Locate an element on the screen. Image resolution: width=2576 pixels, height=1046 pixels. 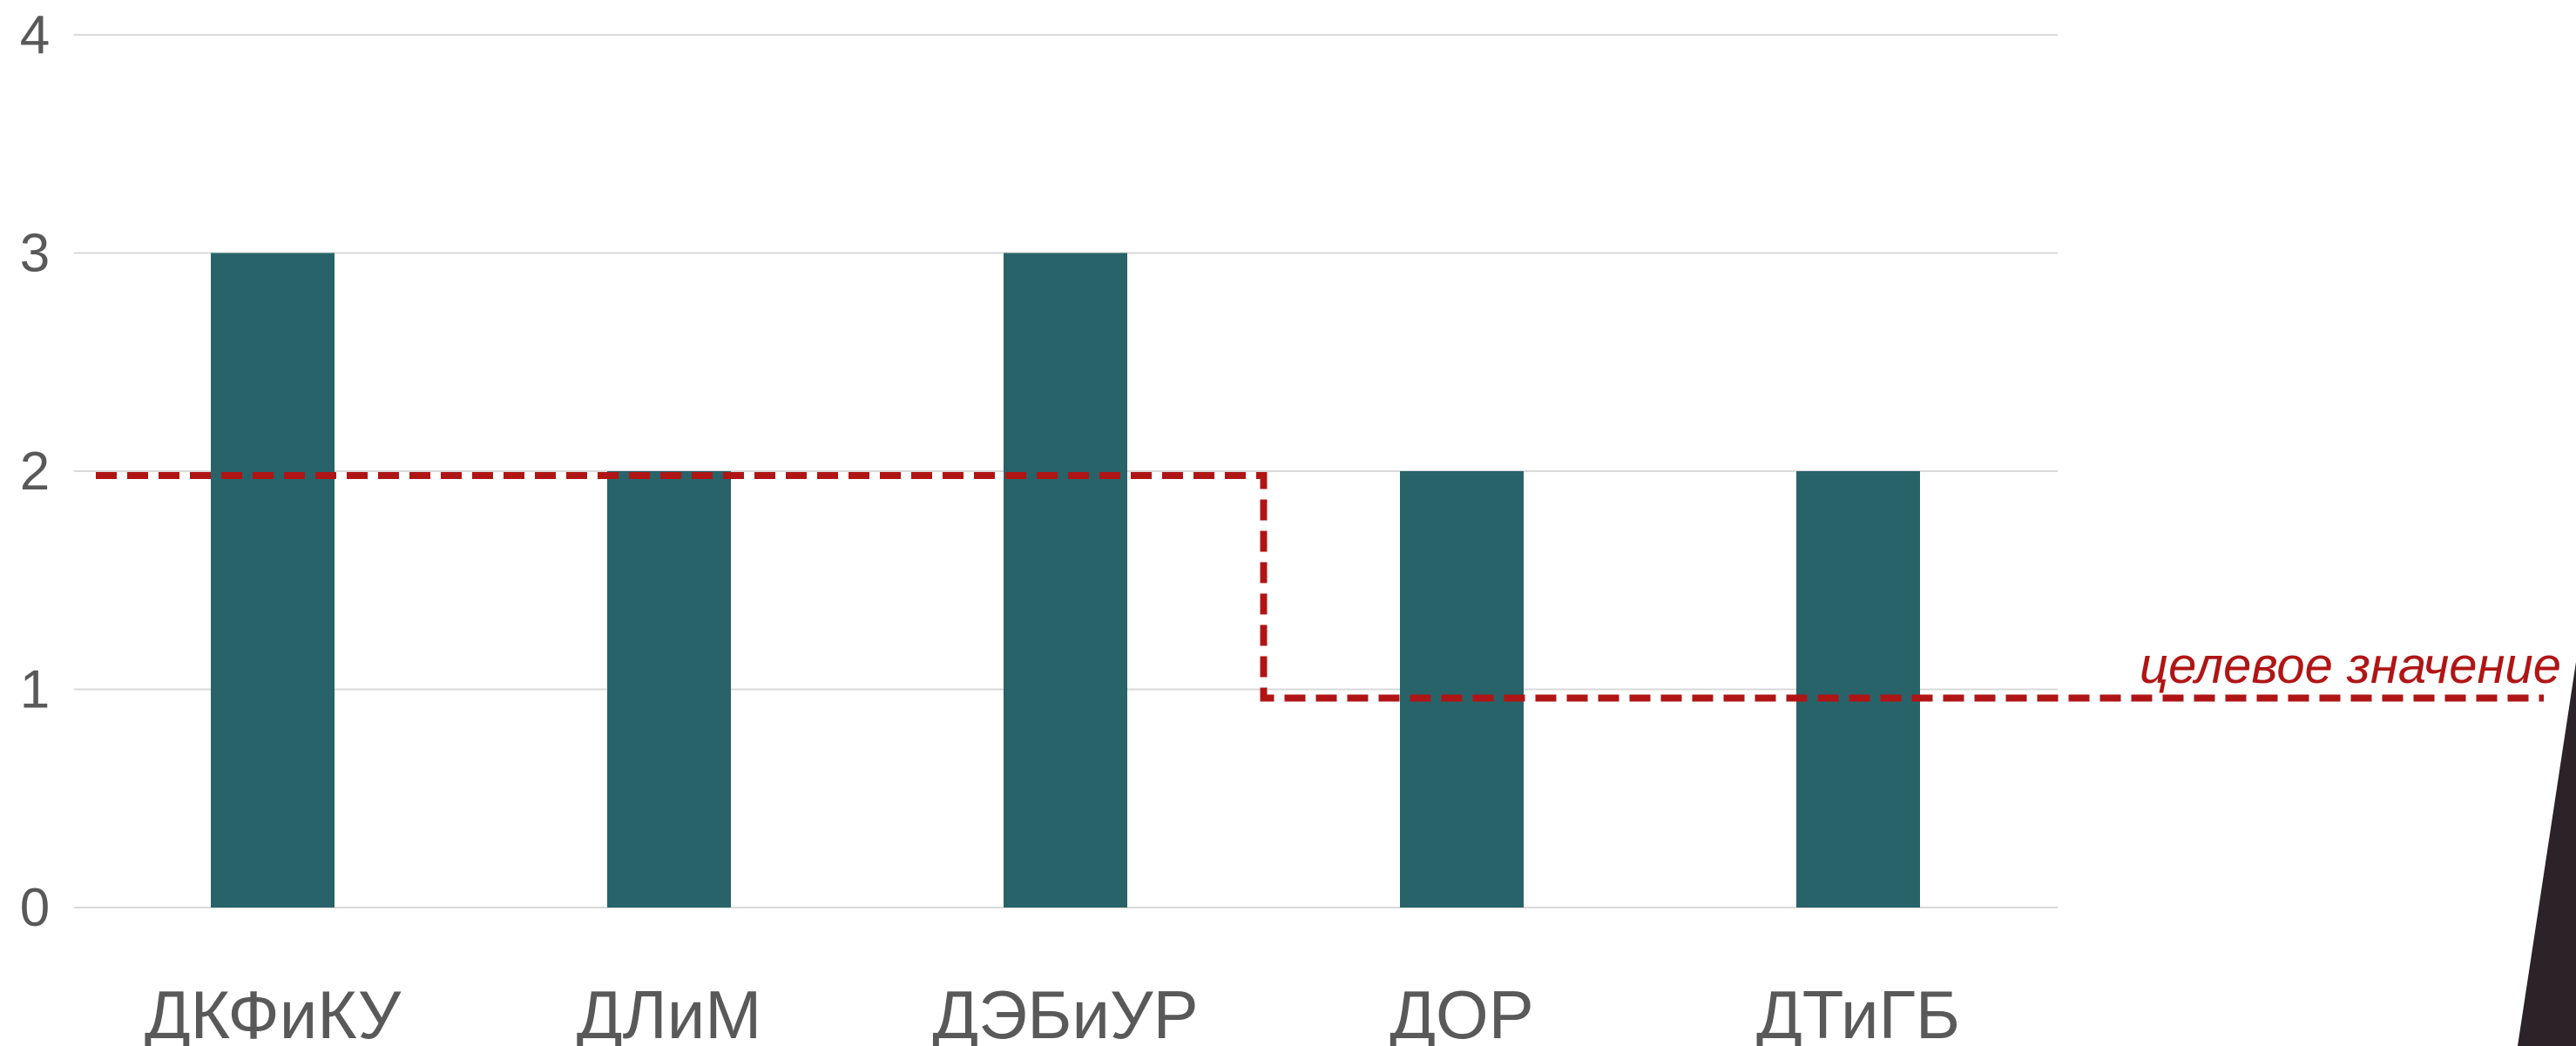
x-tick-label: ДЛиМ is located at coordinates (669, 1011).